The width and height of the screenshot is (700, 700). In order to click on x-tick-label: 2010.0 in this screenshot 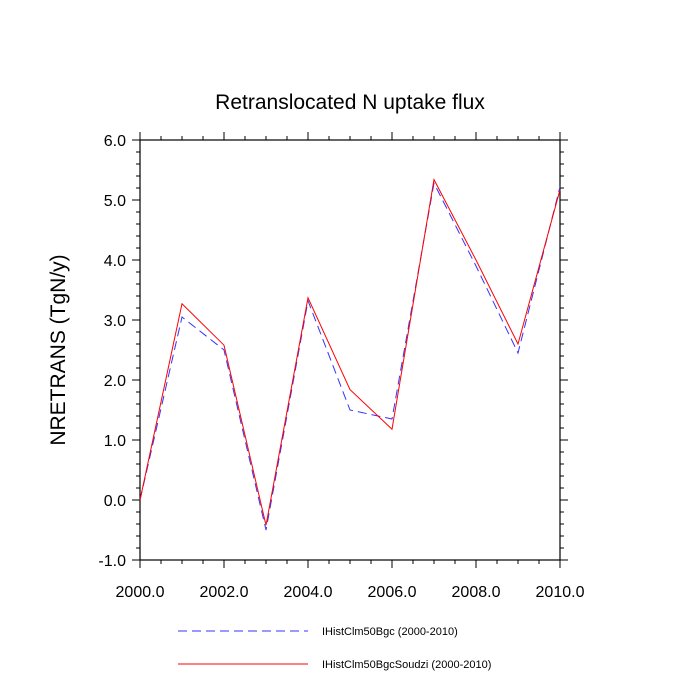, I will do `click(560, 592)`.